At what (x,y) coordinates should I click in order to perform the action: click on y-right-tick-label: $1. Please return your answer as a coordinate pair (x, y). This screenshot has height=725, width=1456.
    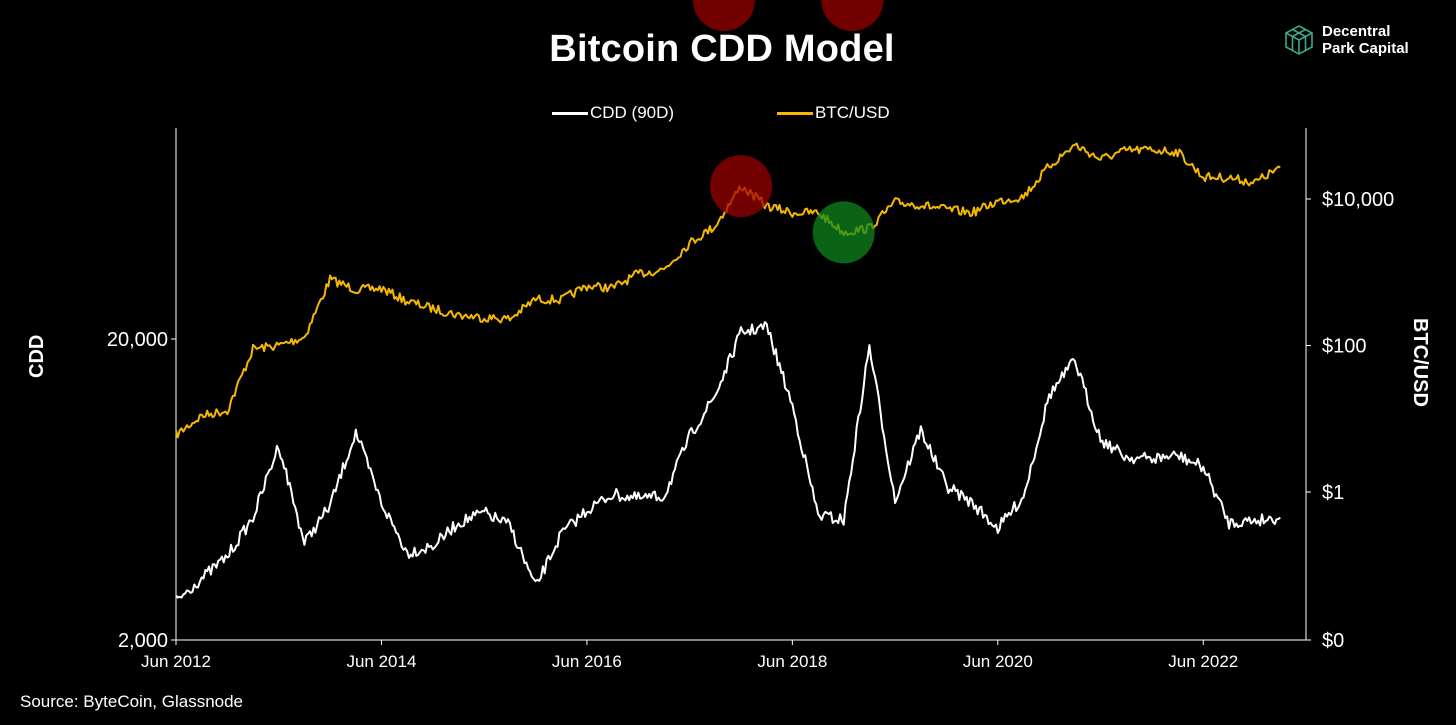
    Looking at the image, I should click on (1333, 493).